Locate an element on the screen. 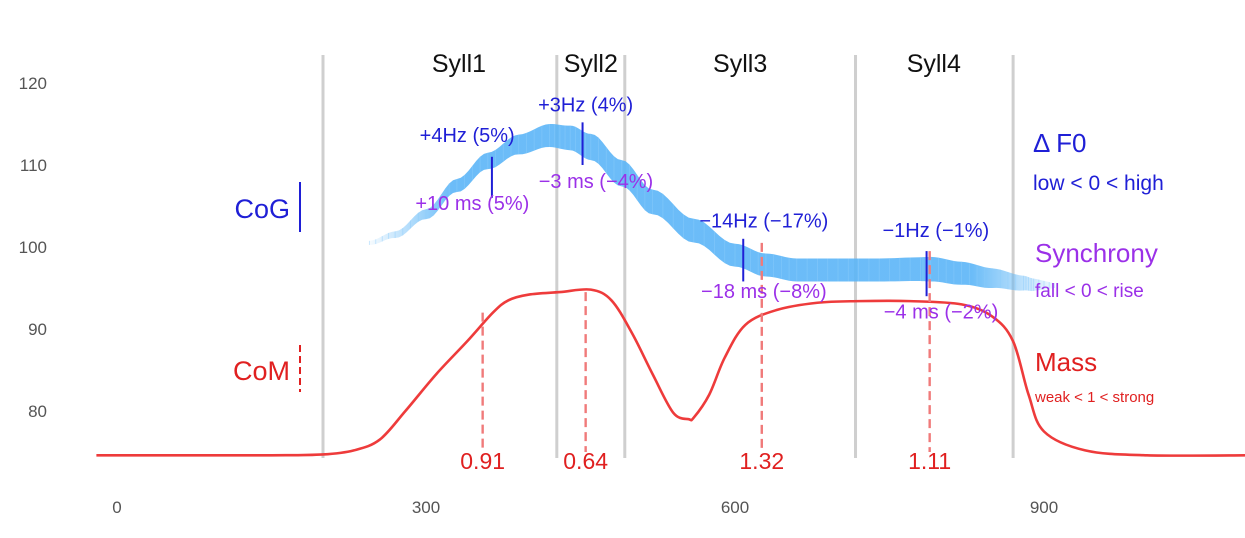 The image size is (1245, 538). x-tick-label: 600 is located at coordinates (735, 507).